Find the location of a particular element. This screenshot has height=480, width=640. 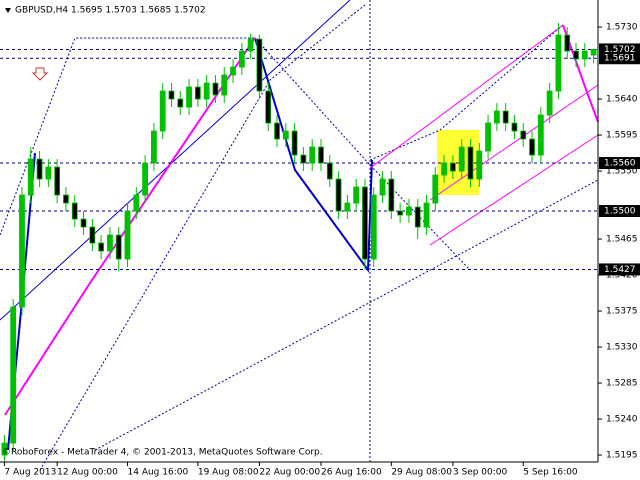

y-tick-label: 1.5195 is located at coordinates (622, 456).